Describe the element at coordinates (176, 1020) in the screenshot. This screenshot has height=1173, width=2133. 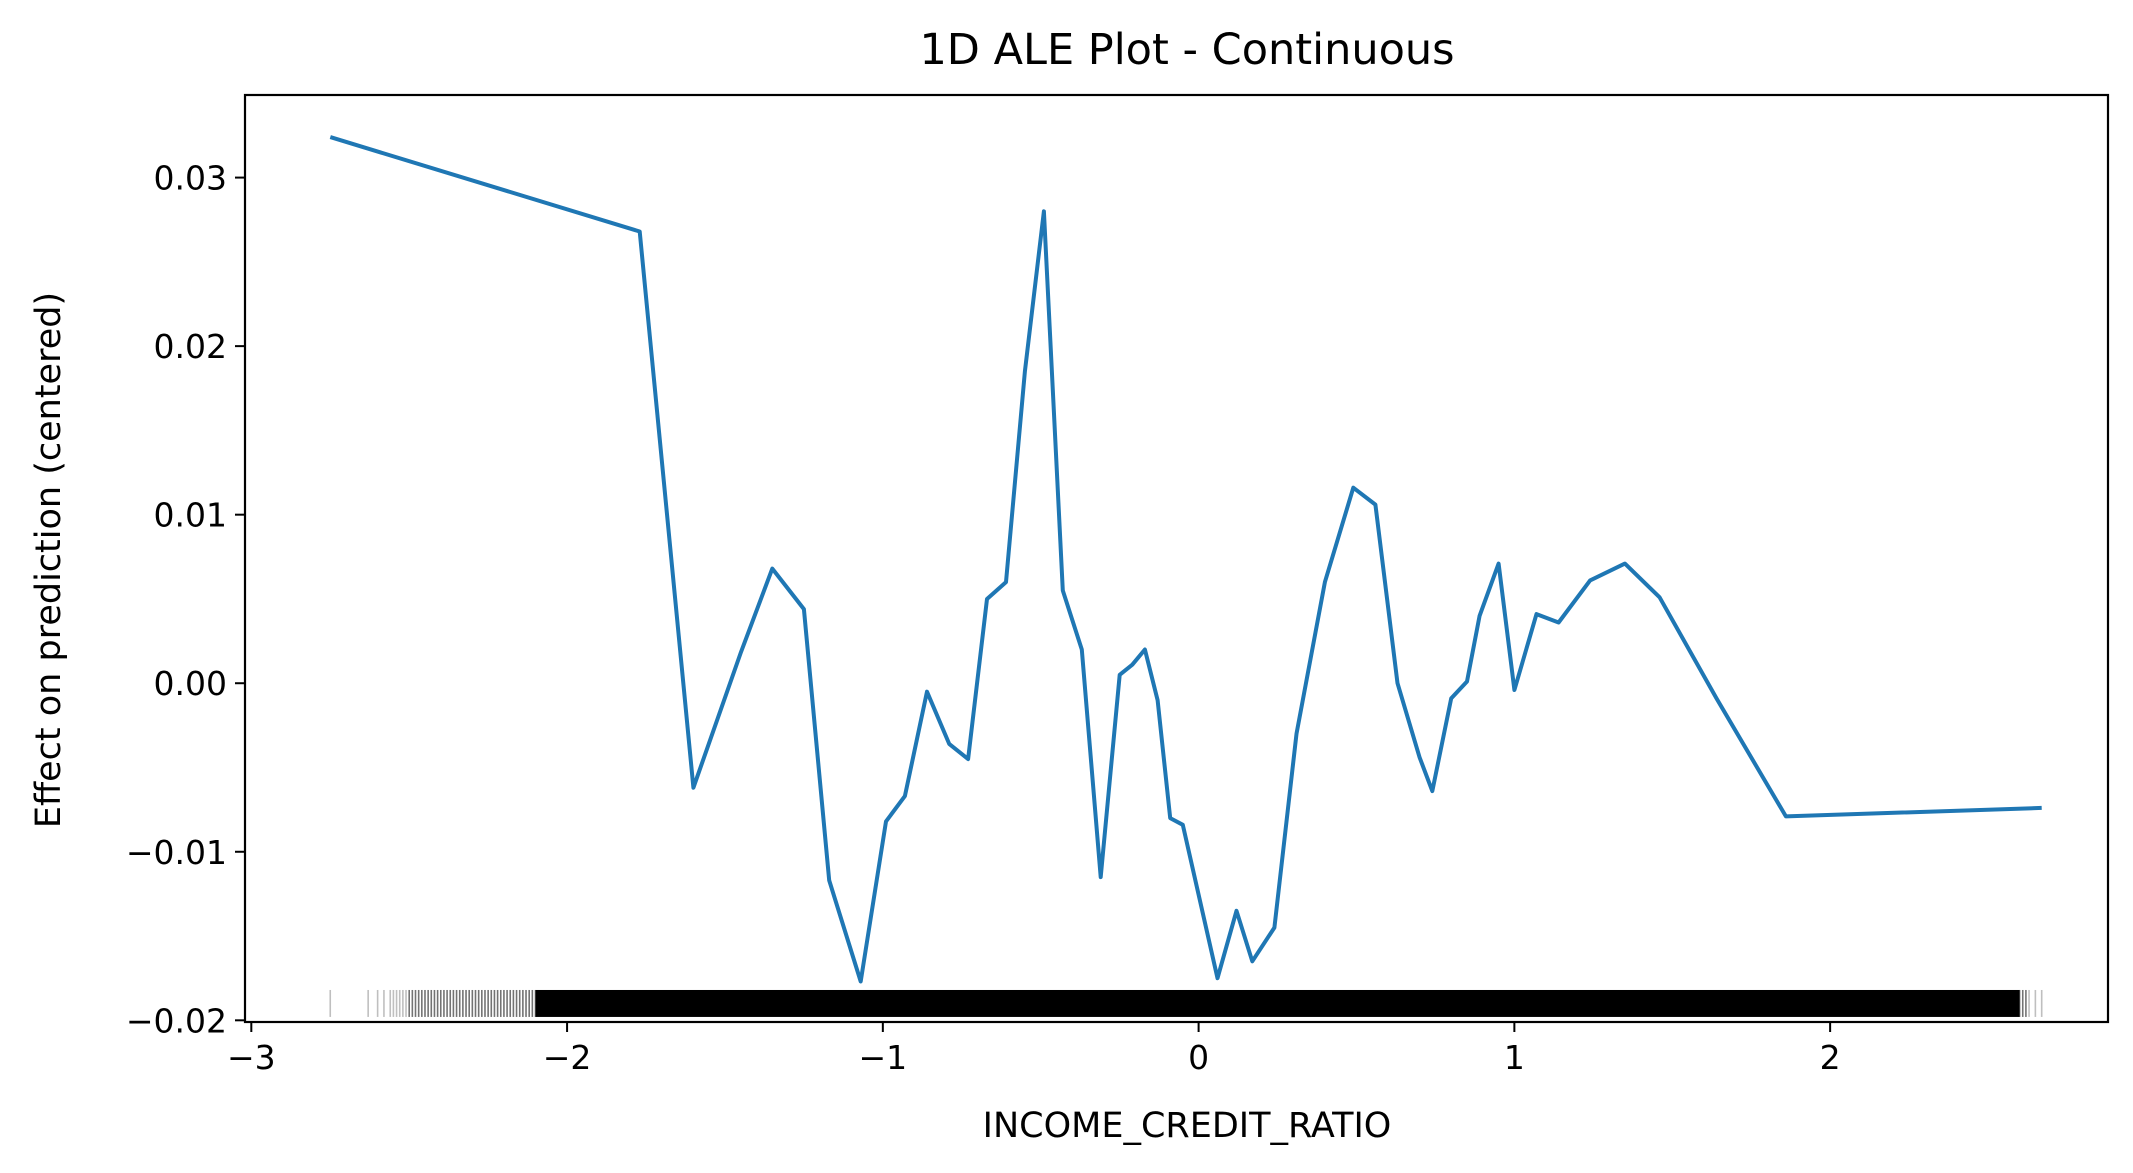
I see `y-tick-label: −0.02` at that location.